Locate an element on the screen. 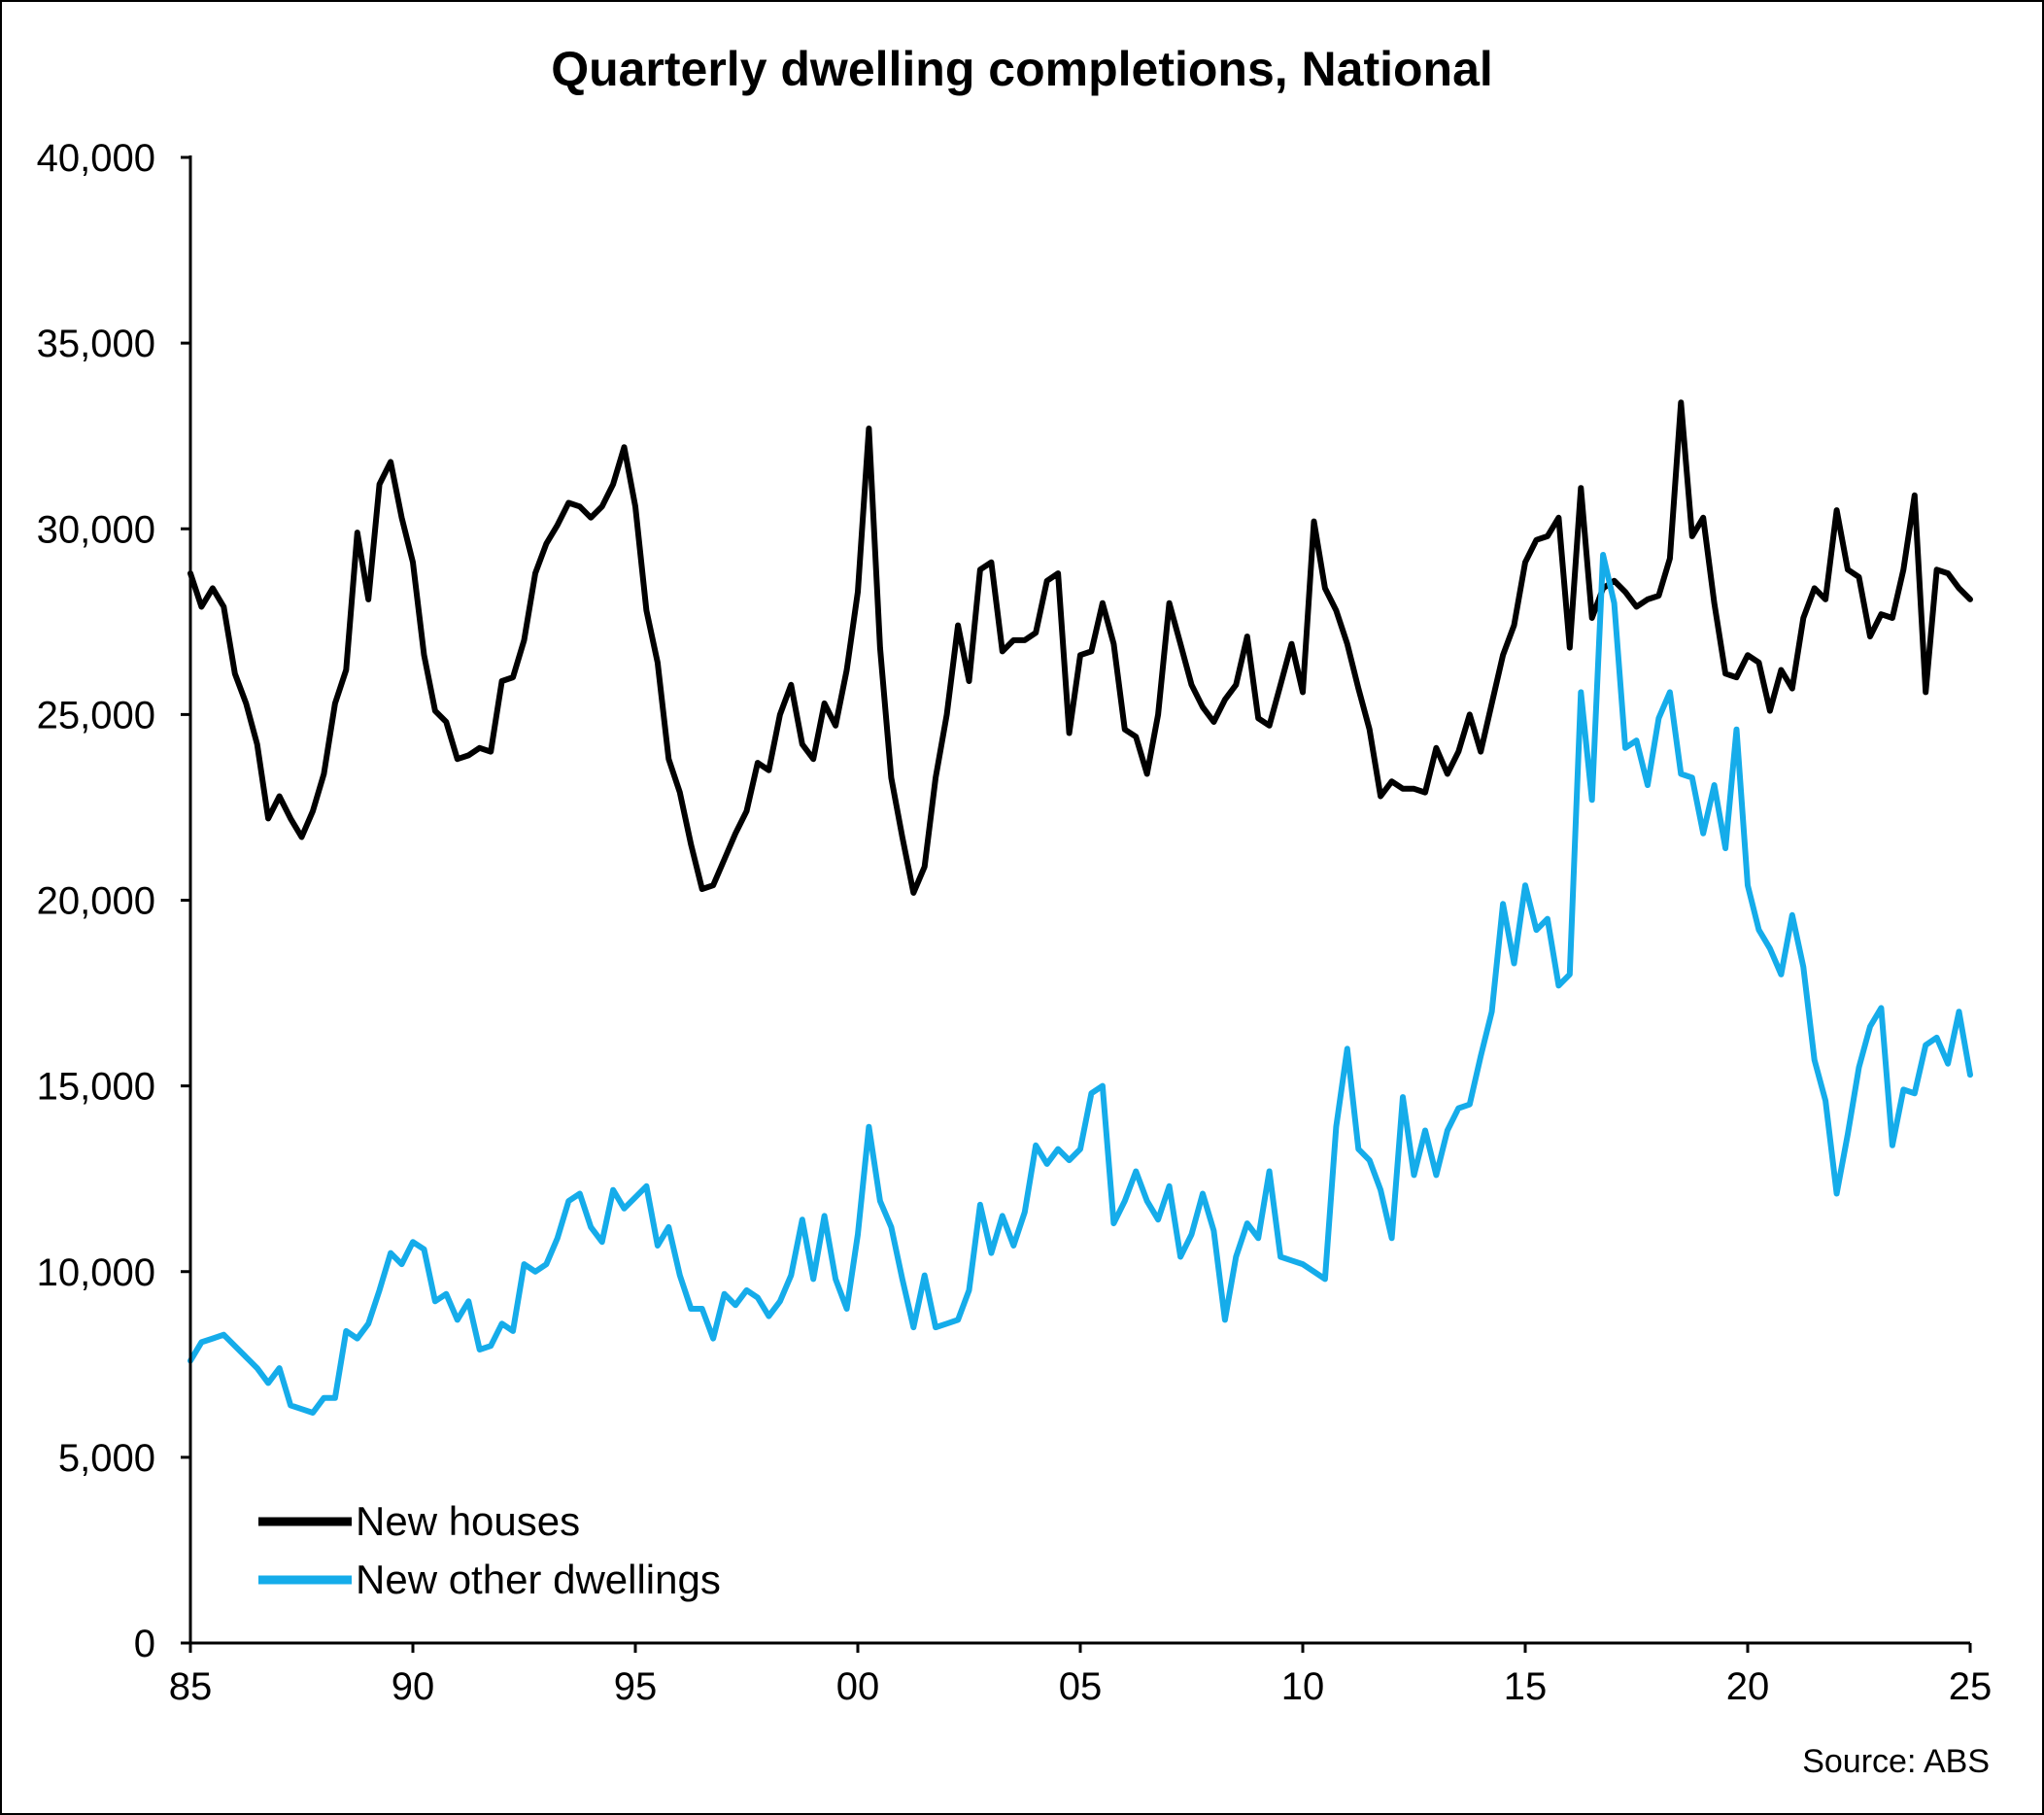  source-note: Source: ABS is located at coordinates (1896, 1761).